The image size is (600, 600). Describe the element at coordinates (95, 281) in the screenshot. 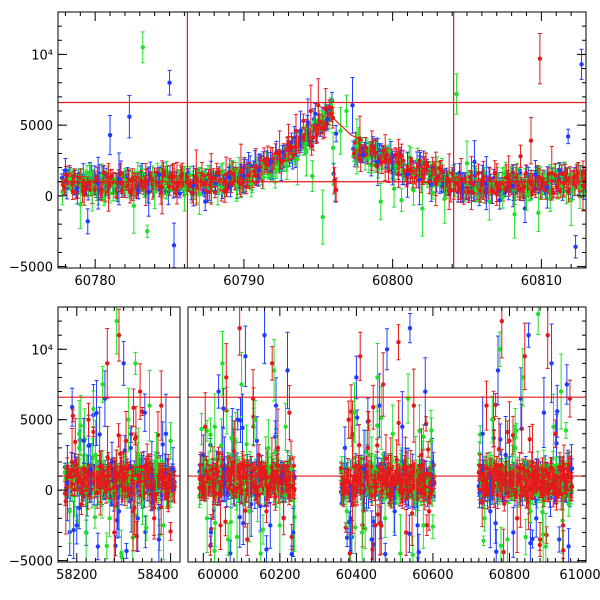

I see `x-tick-label: 60780` at that location.